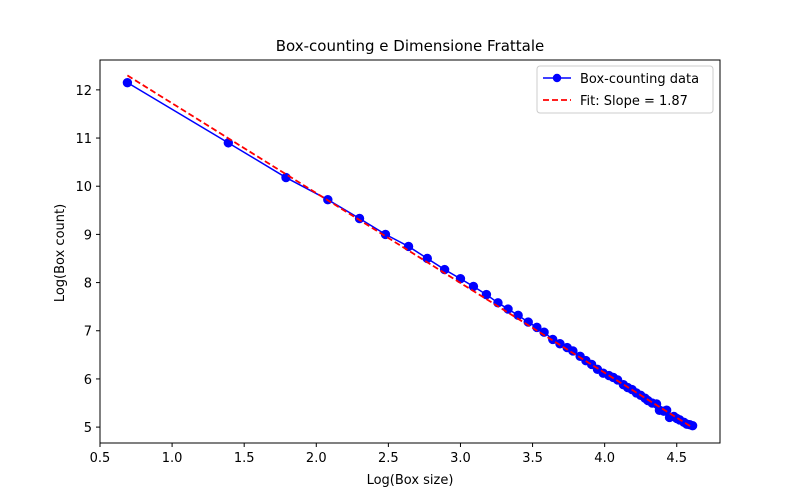  Describe the element at coordinates (604, 458) in the screenshot. I see `x-tick-label: 4.0` at that location.